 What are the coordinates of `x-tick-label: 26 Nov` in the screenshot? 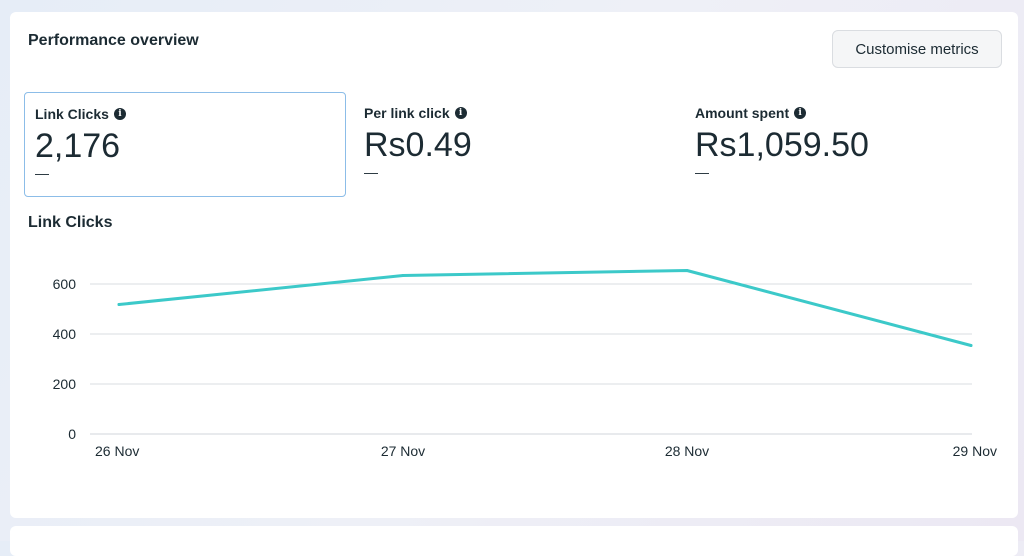 It's located at (117, 451).